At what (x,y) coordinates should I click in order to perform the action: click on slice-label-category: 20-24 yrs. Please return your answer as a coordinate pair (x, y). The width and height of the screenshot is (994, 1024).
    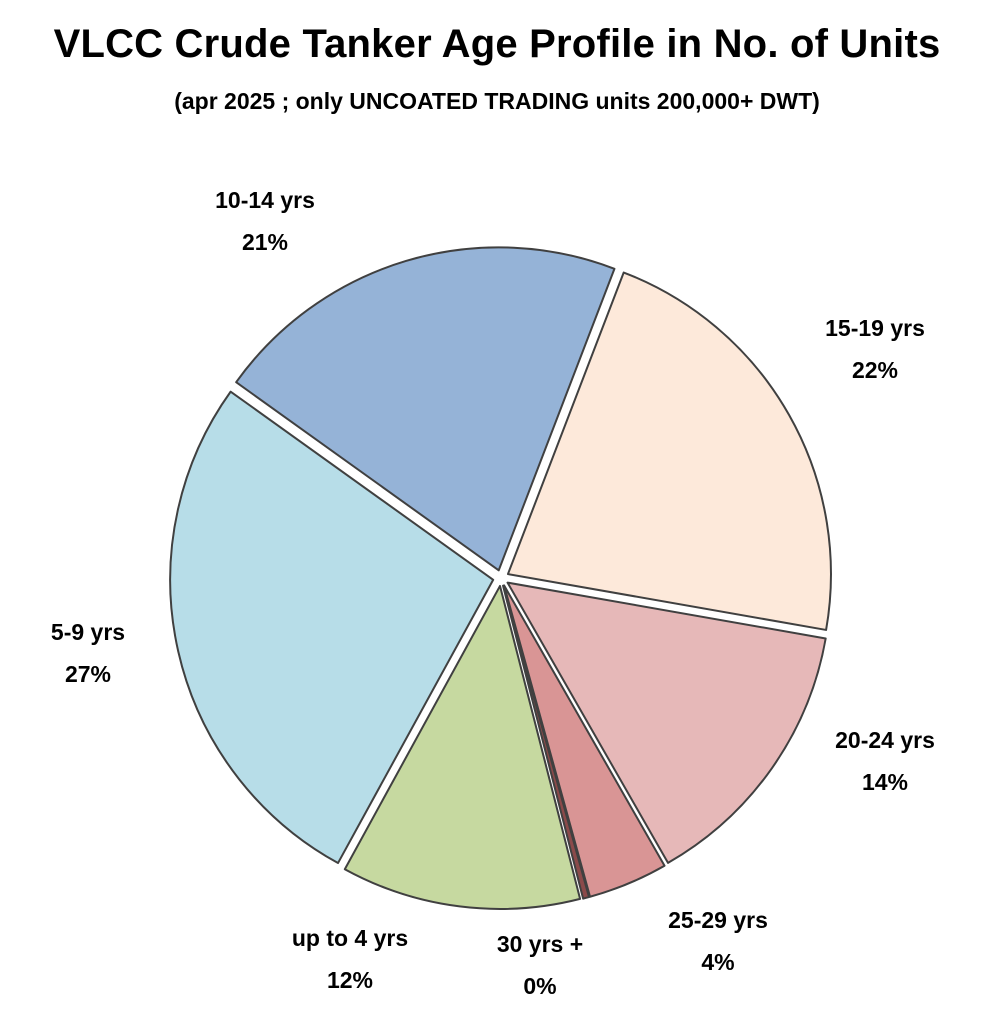
    Looking at the image, I should click on (885, 740).